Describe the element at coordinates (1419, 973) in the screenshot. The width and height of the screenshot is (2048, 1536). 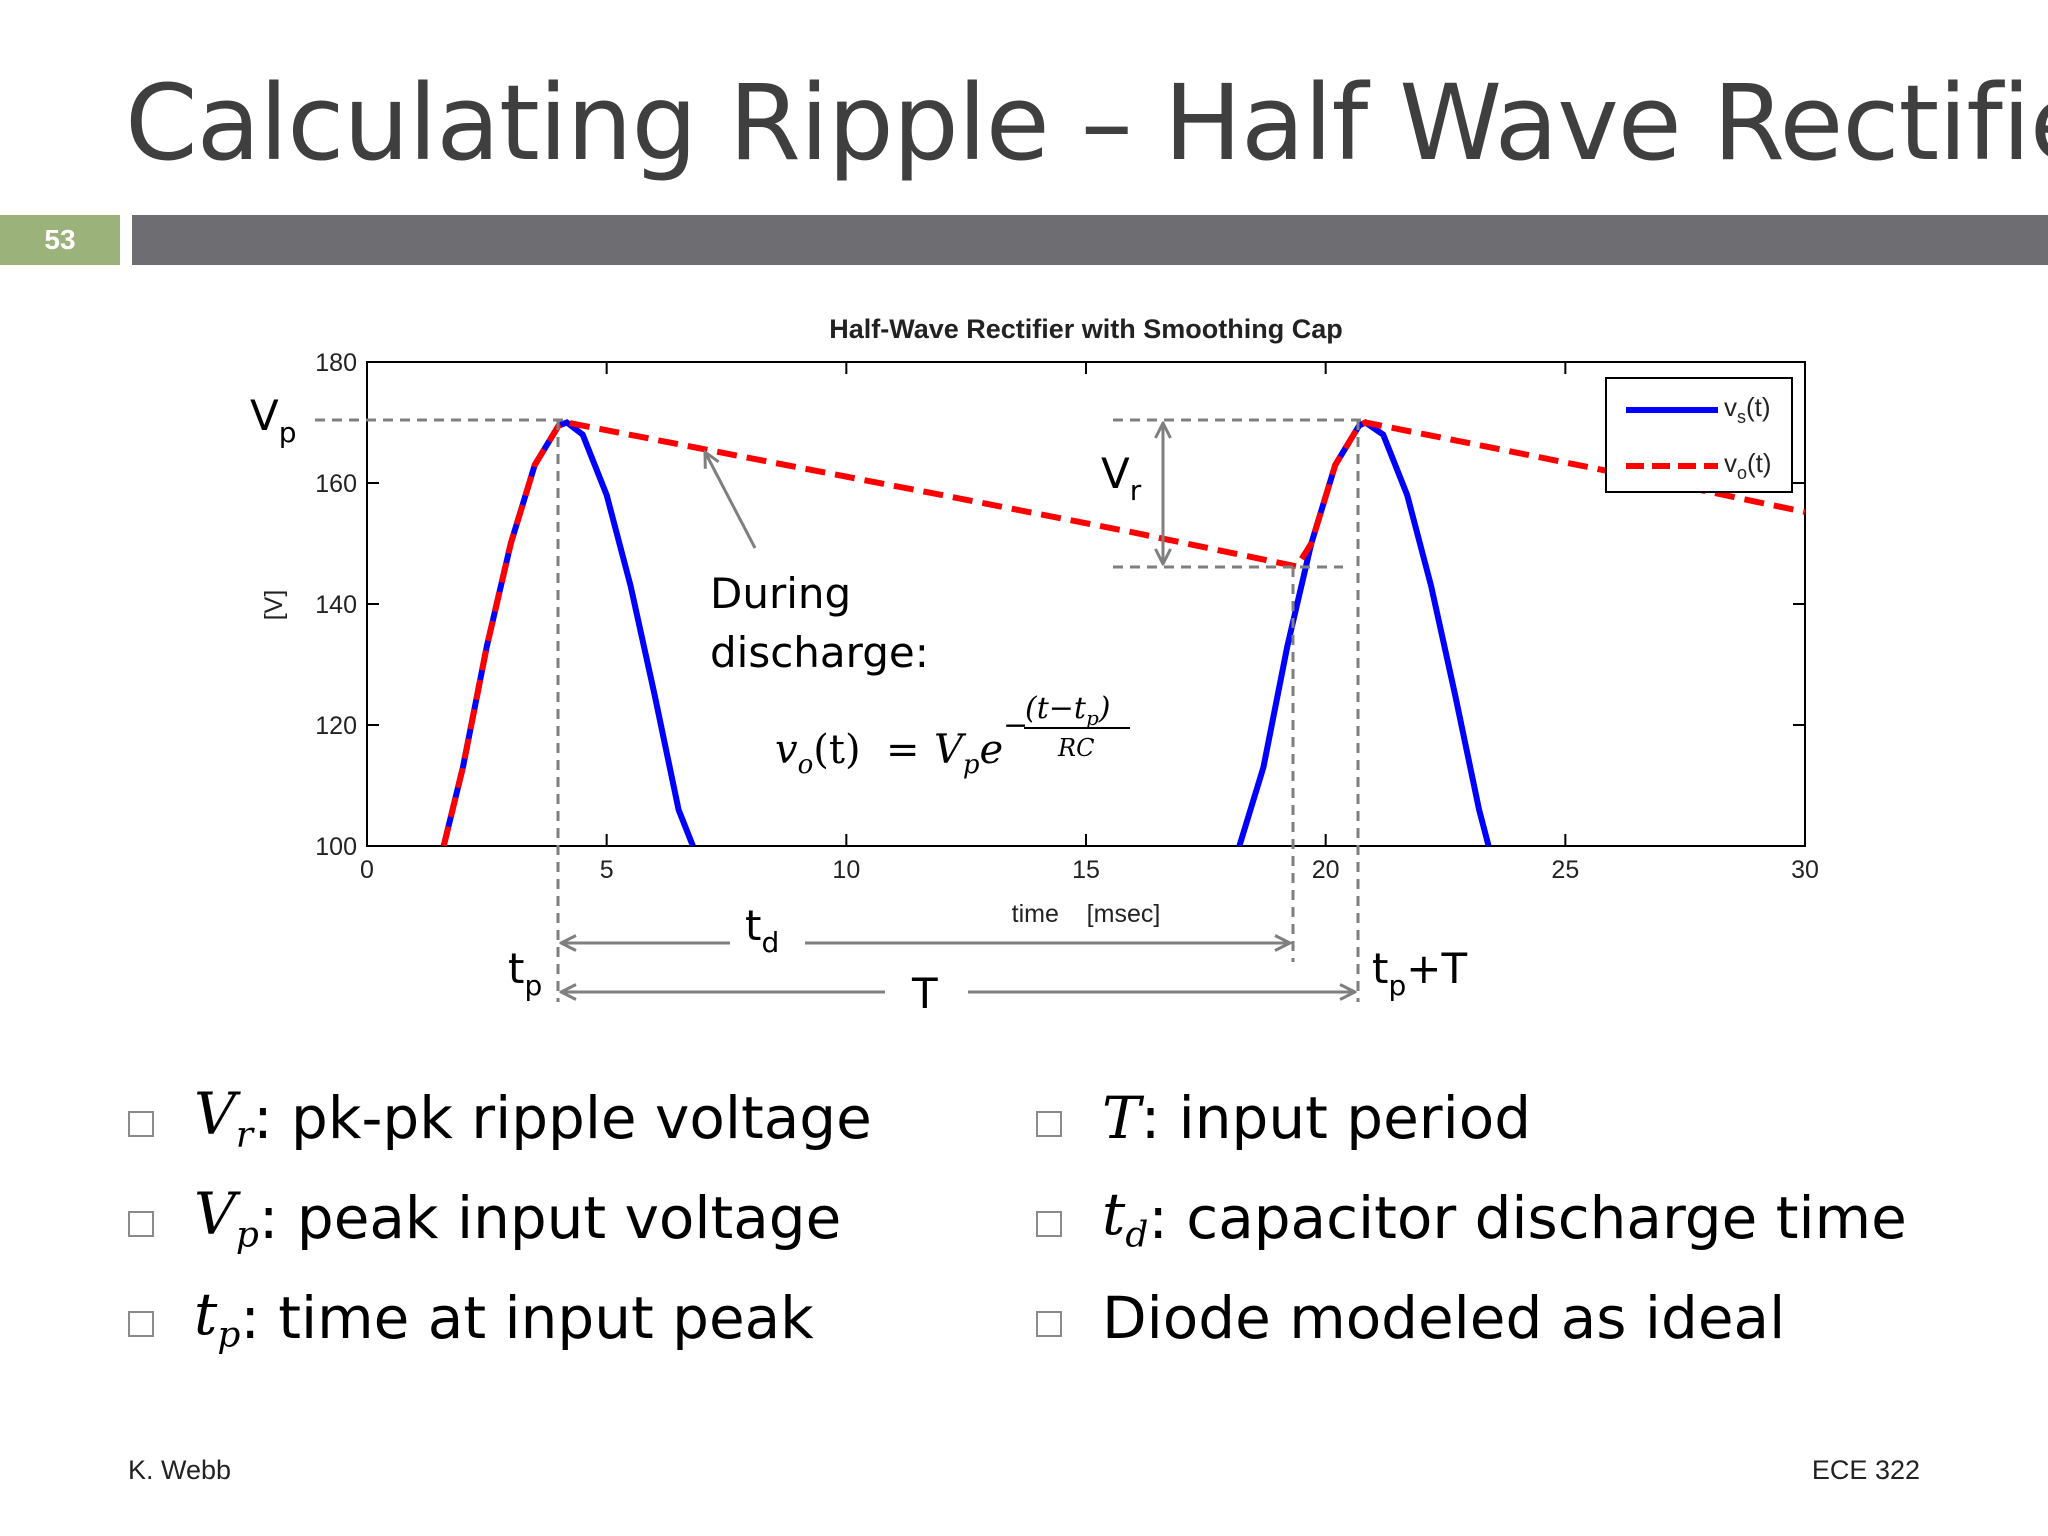
I see `tpT-label: tp+T` at that location.